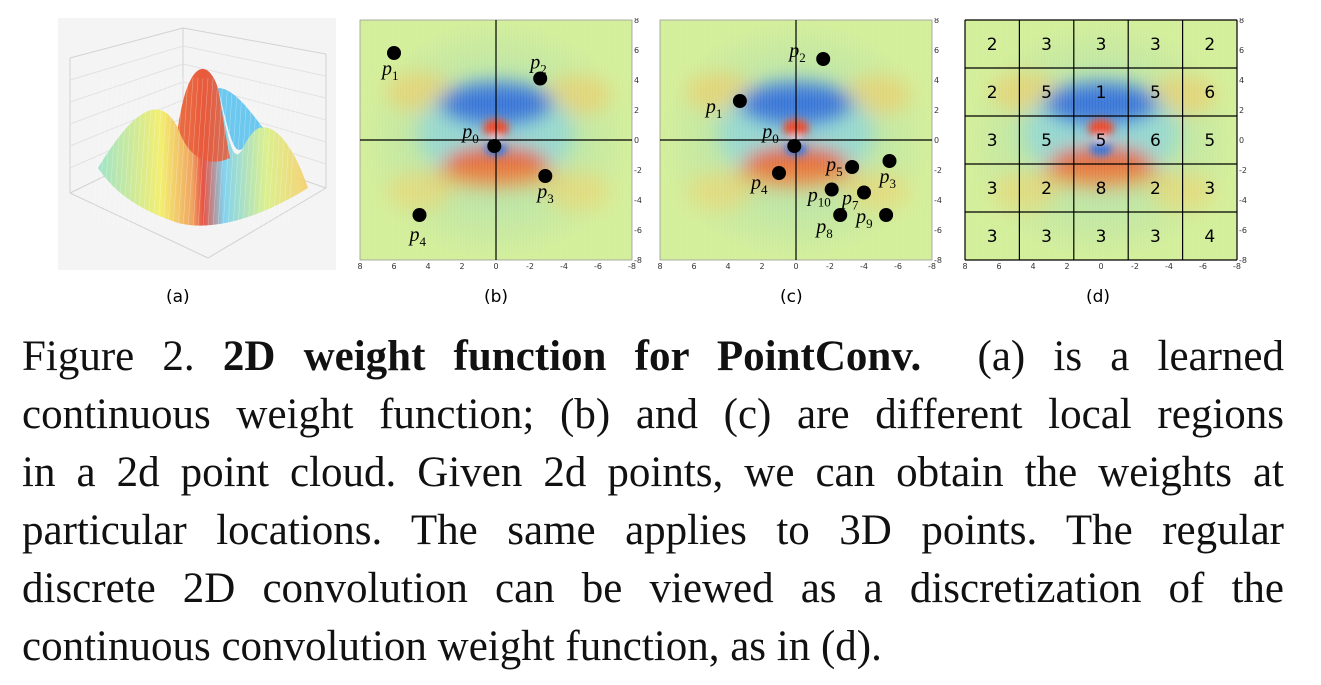  I want to click on point-p10, so click(831, 189).